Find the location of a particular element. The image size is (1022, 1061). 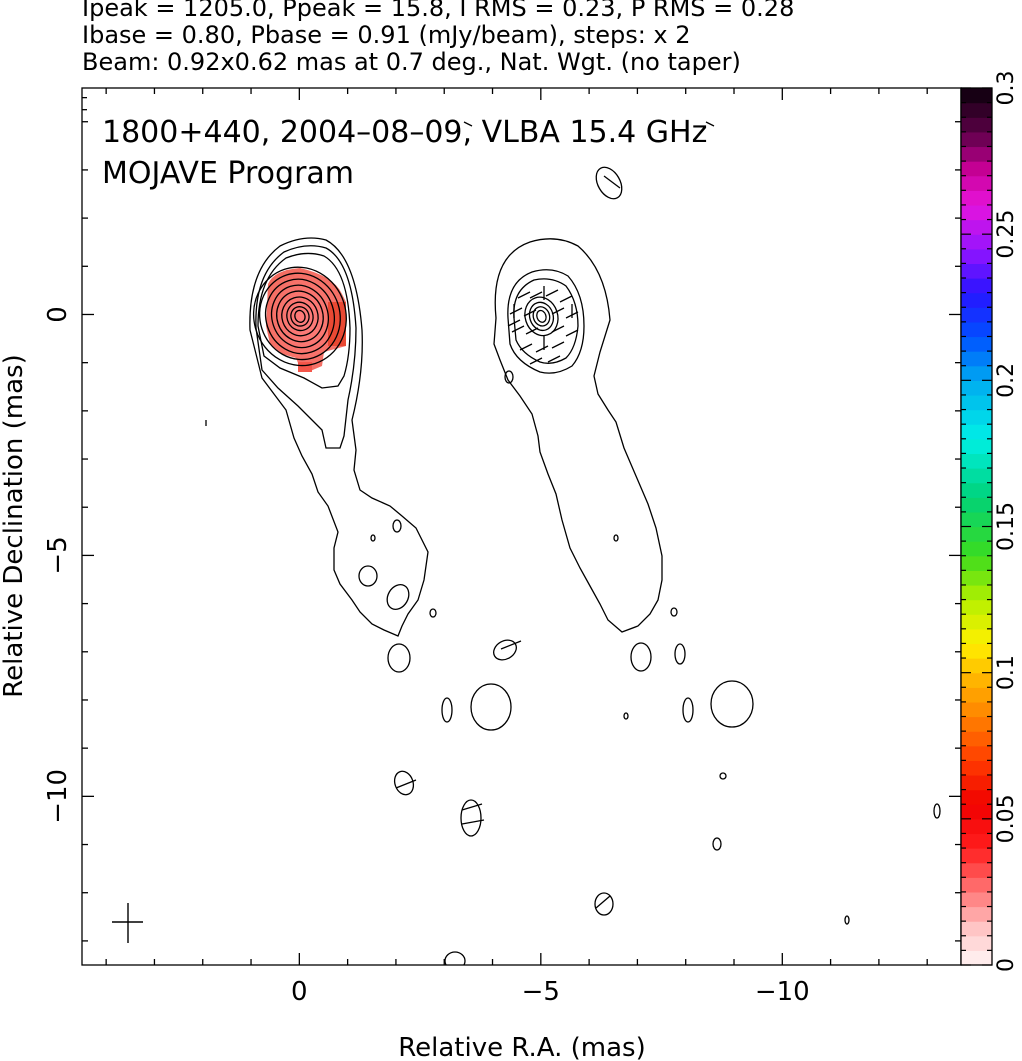

left-jet-contours is located at coordinates (339, 437).